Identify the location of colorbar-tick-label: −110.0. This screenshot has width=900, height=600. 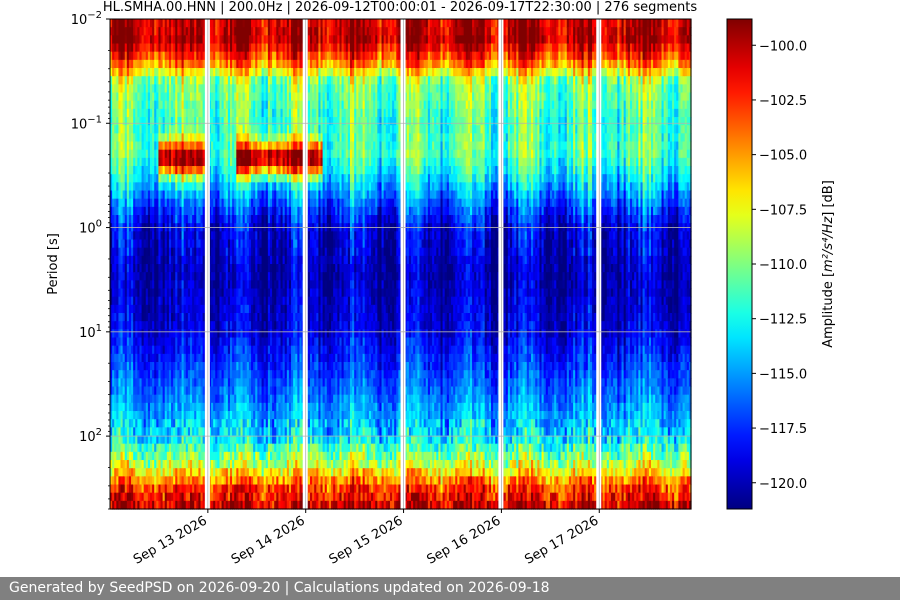
(783, 265).